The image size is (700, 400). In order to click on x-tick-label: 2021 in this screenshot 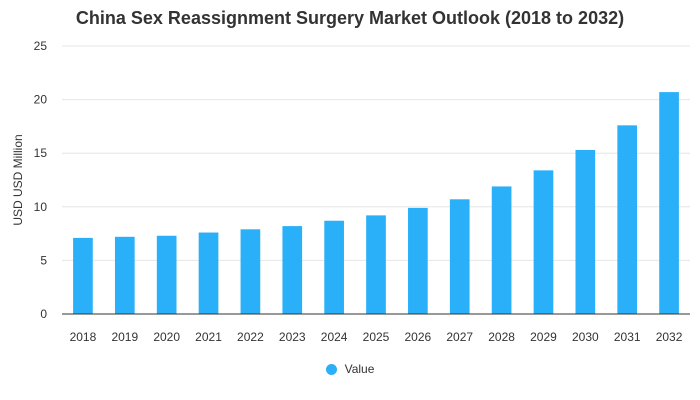, I will do `click(208, 337)`.